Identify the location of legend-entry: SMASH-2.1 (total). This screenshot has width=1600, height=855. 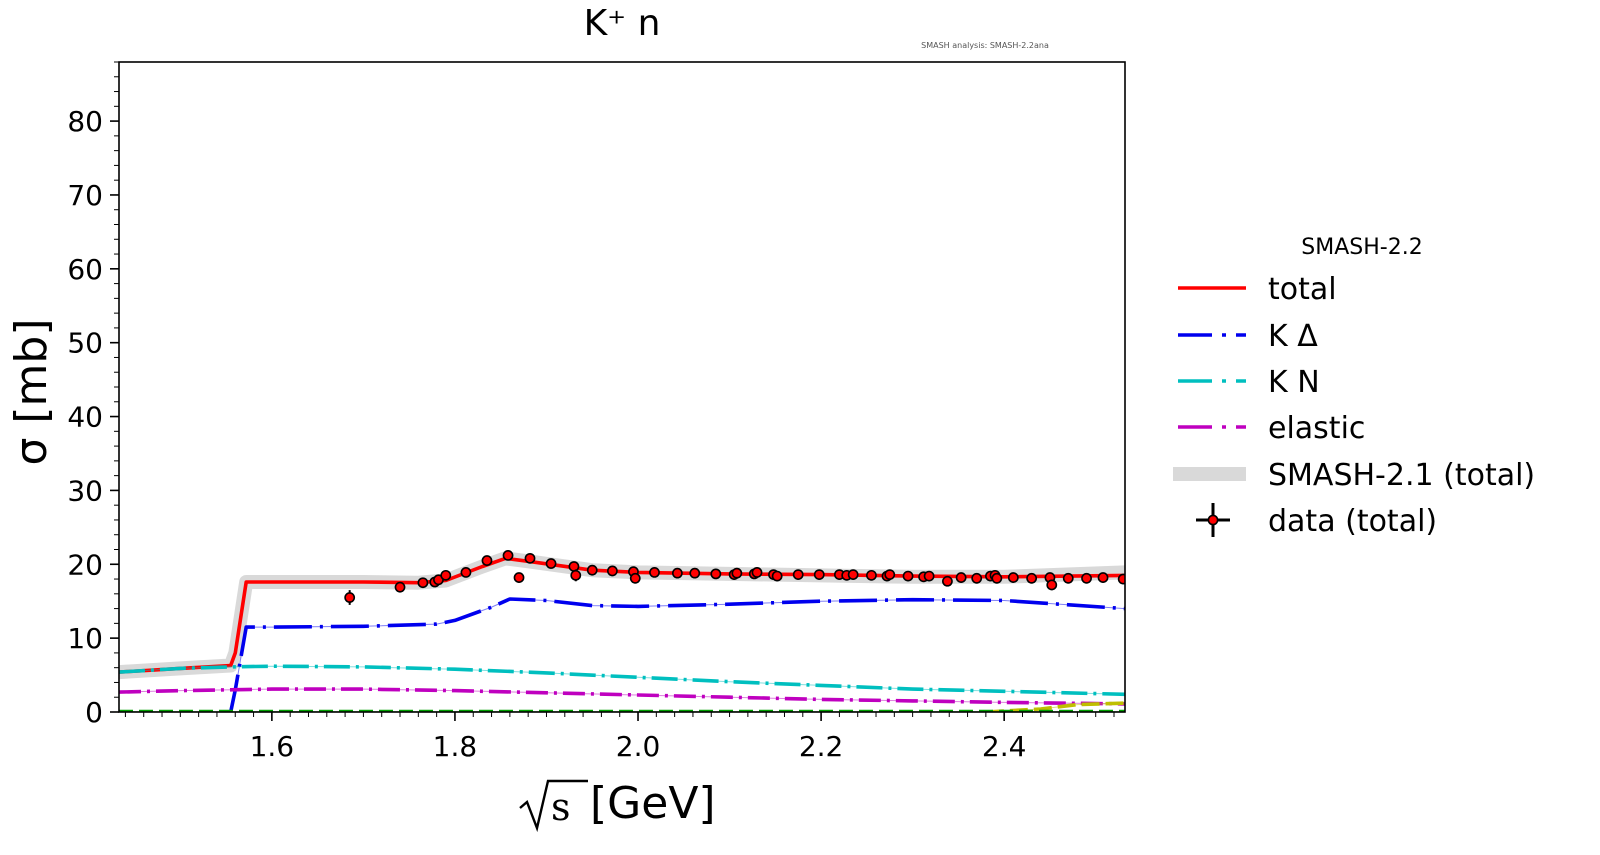
(1354, 475).